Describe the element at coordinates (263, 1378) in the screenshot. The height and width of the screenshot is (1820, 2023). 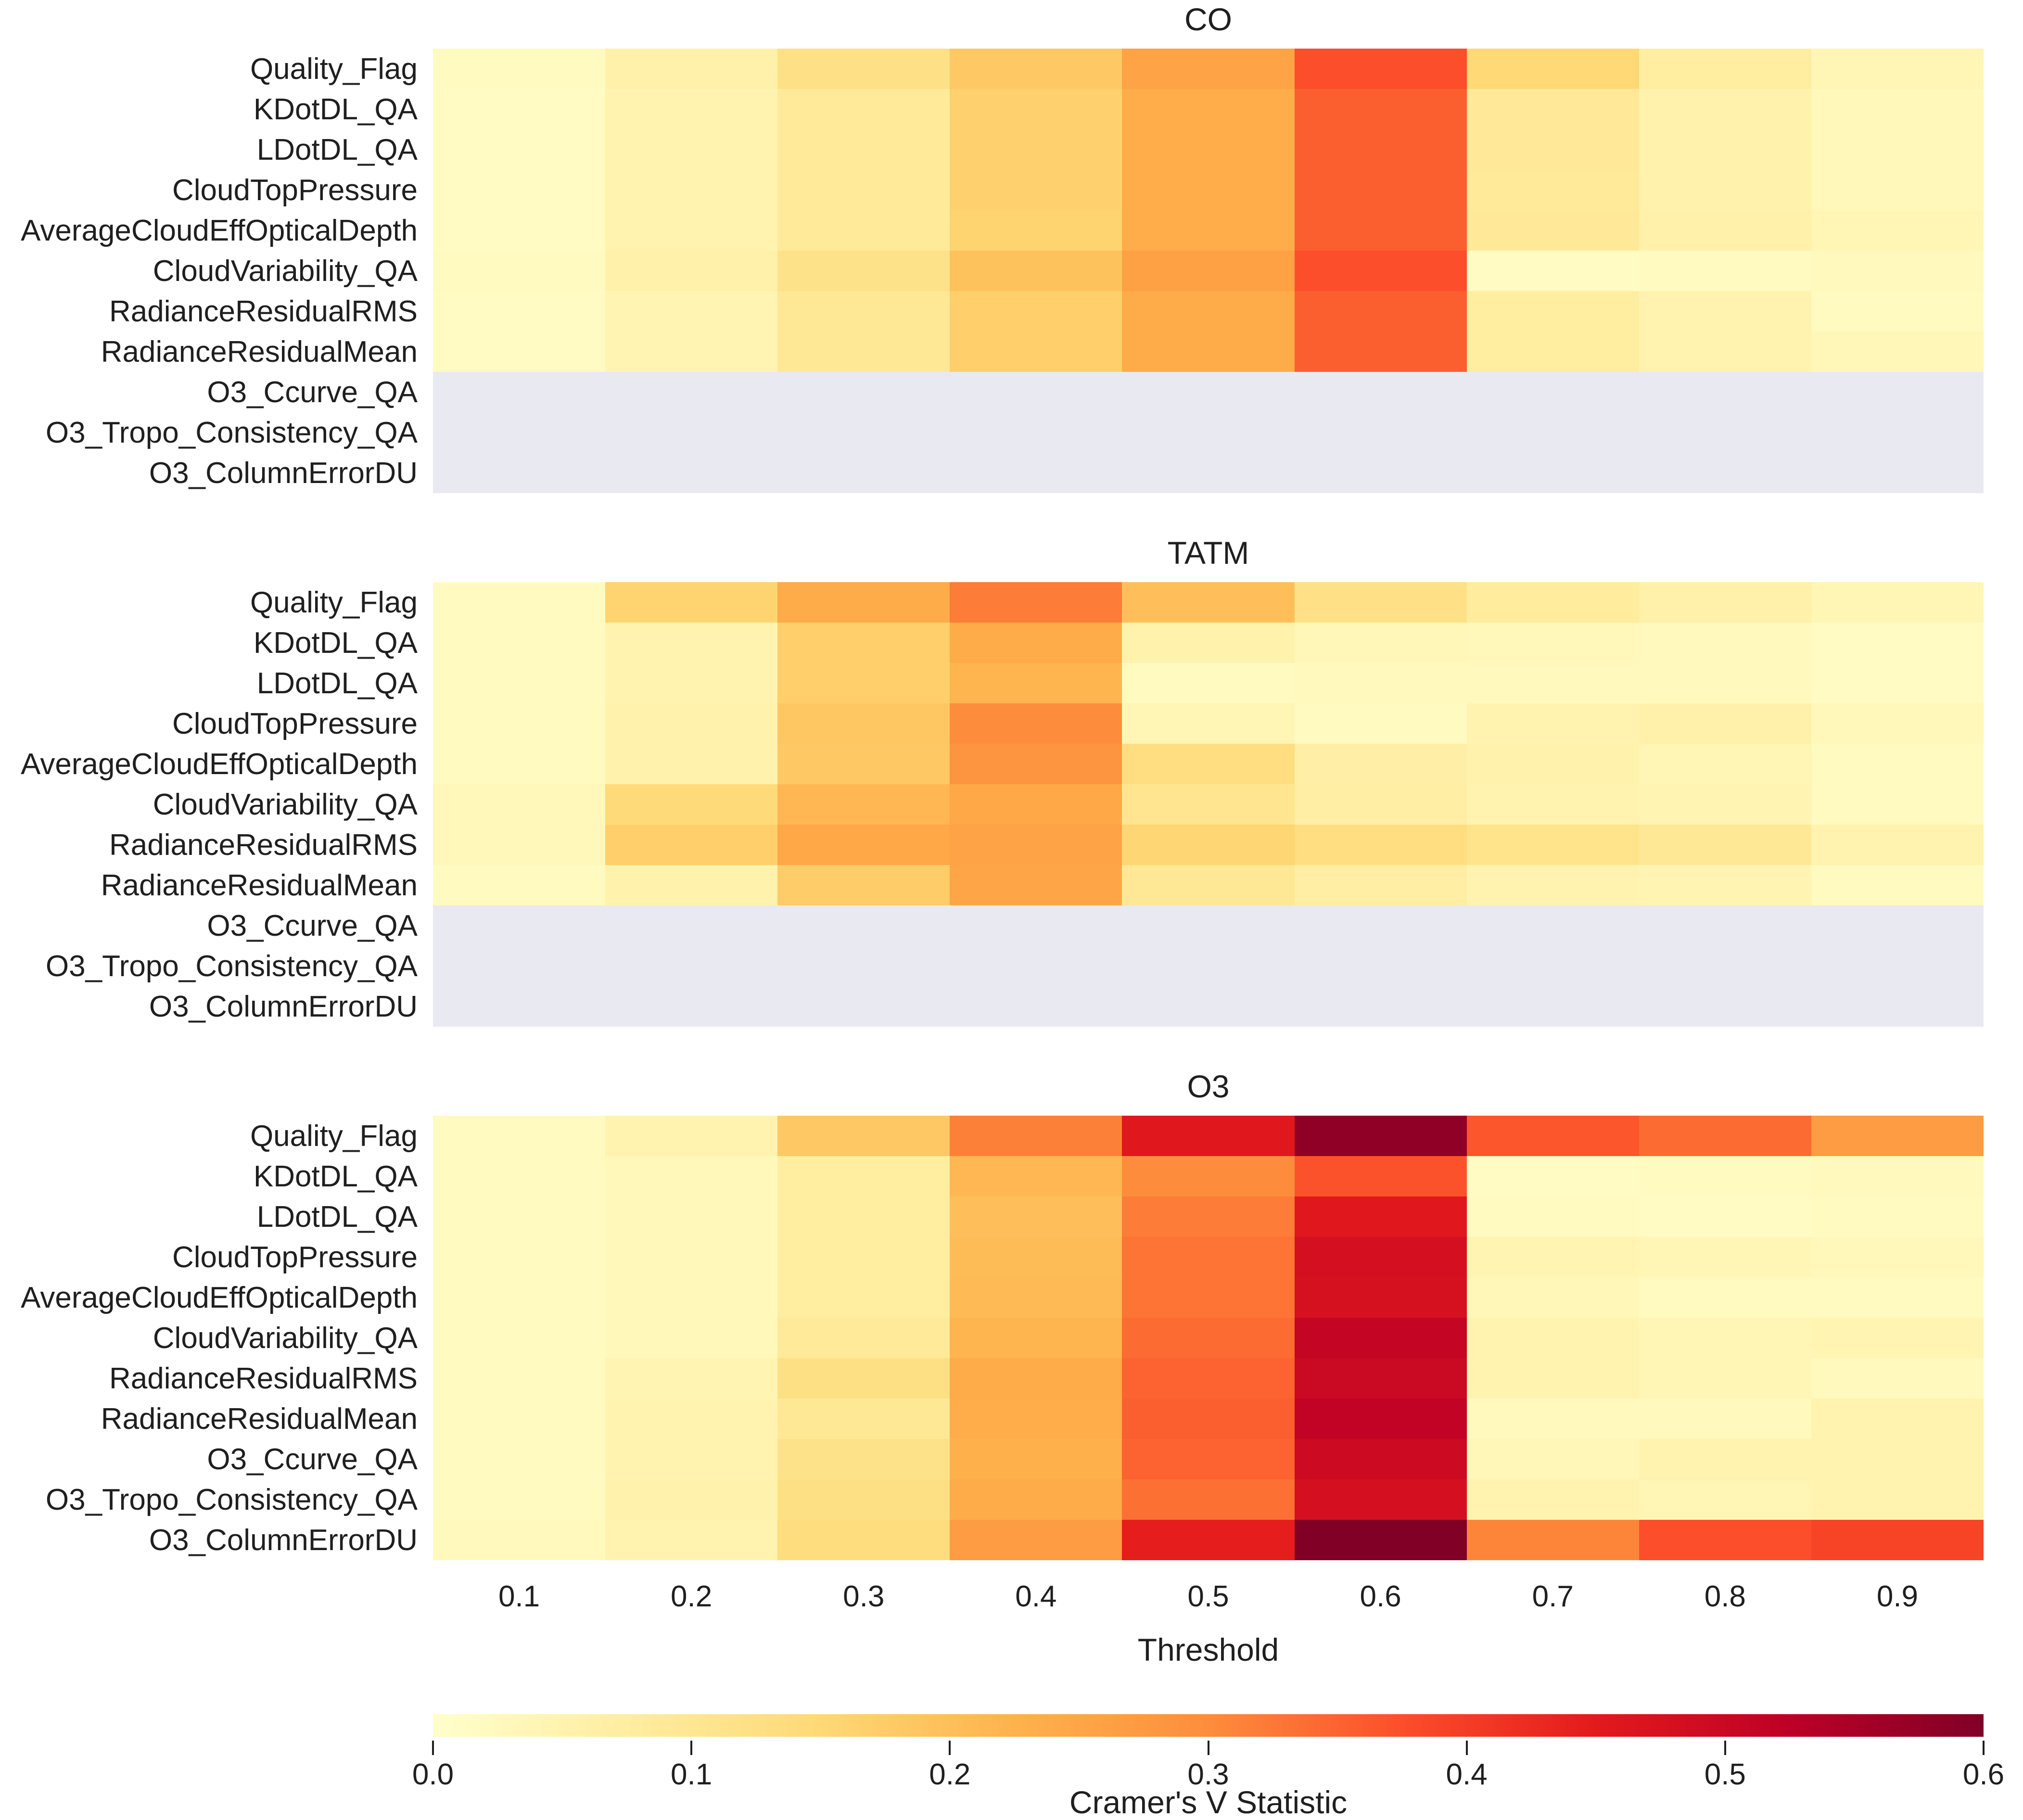
I see `row-label: RadianceResidualRMS` at that location.